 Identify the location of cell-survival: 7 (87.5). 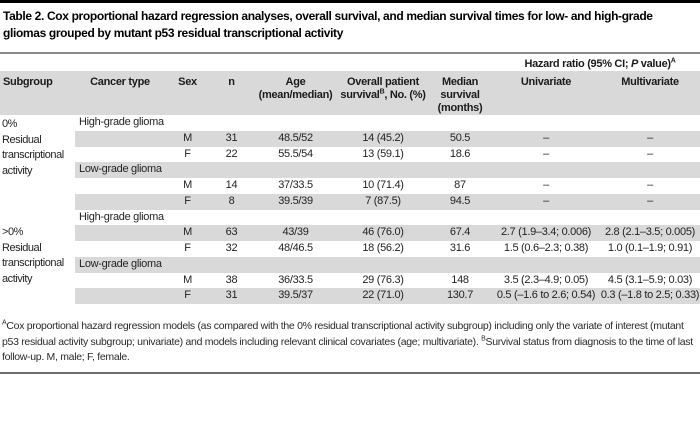
(383, 200).